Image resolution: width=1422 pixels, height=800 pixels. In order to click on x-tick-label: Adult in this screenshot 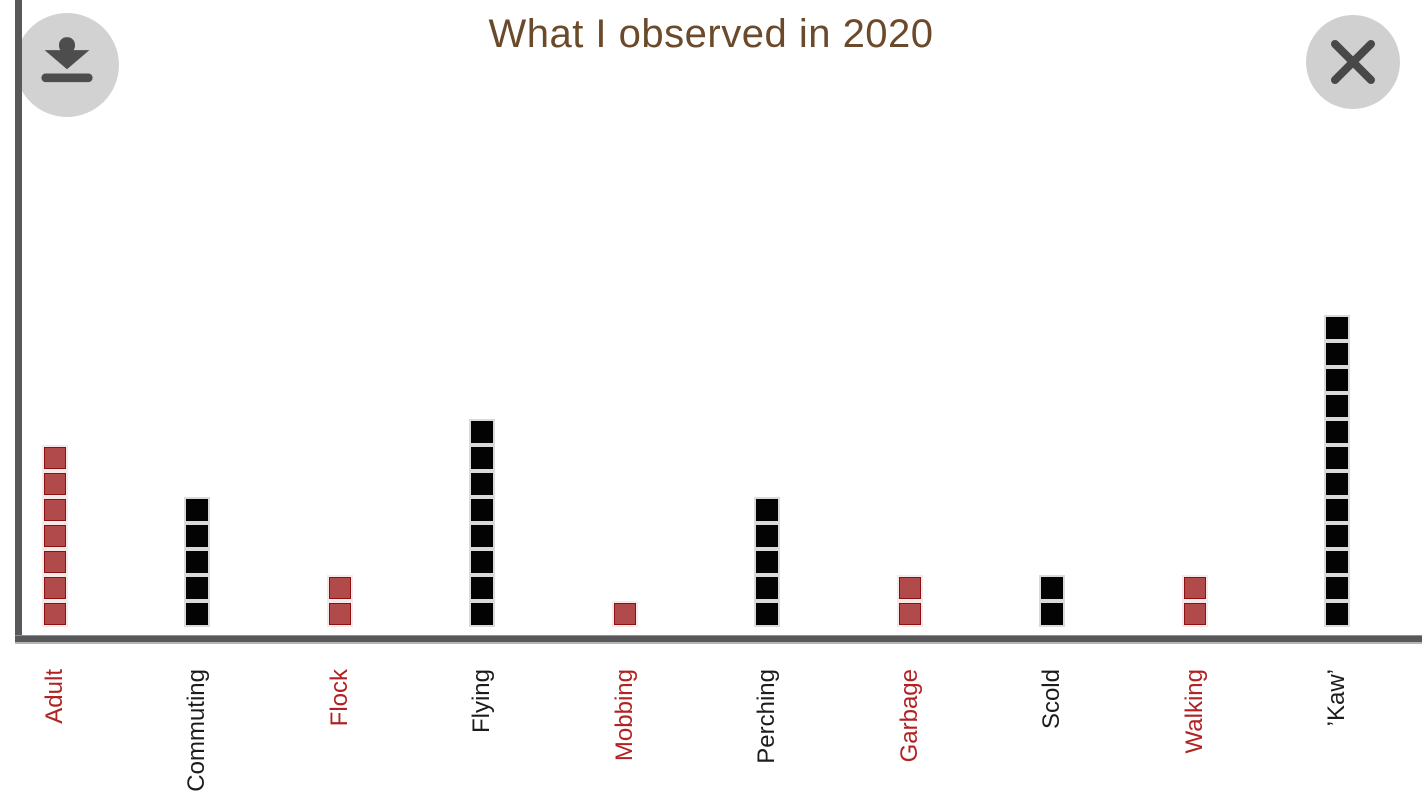, I will do `click(54, 696)`.